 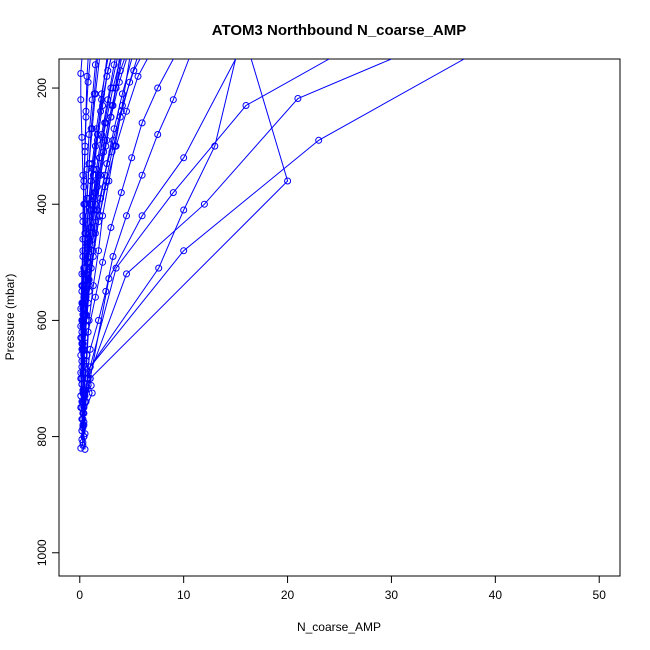 I want to click on y-tick-label: 400, so click(x=42, y=204).